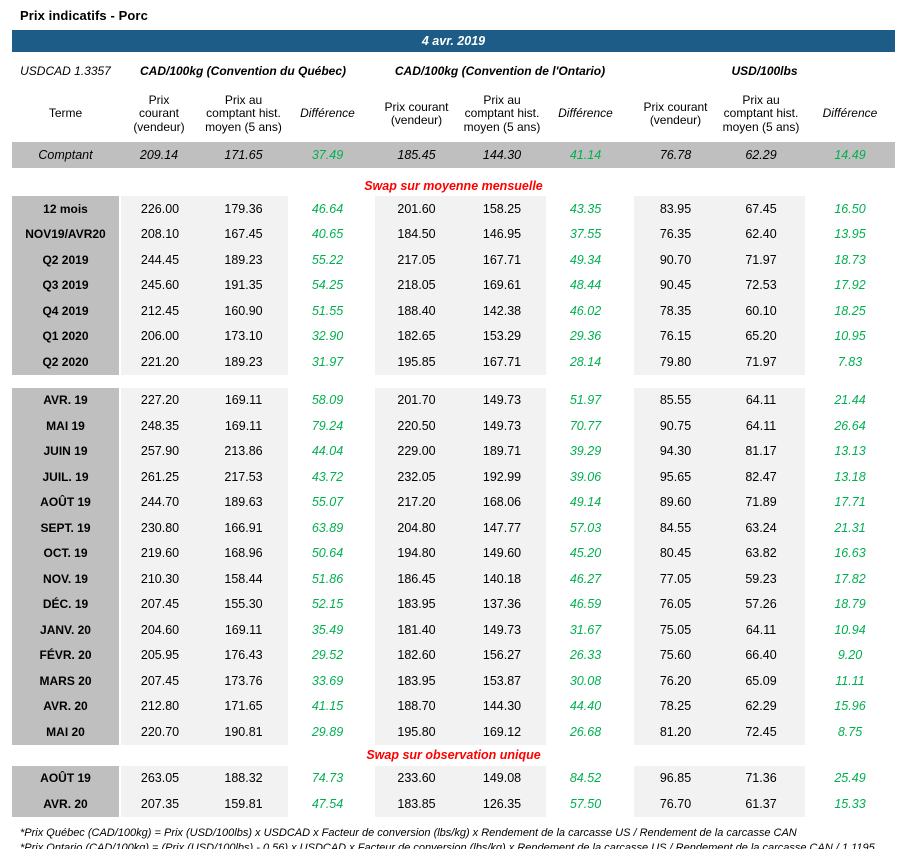  I want to click on value-cell: 219.60, so click(159, 553).